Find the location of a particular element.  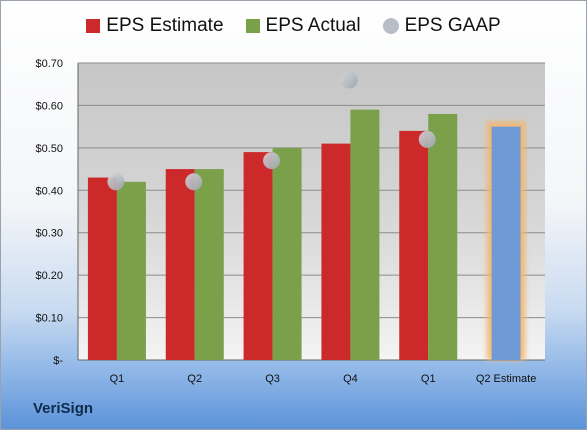

legend-swatch-eps-actual is located at coordinates (252, 26).